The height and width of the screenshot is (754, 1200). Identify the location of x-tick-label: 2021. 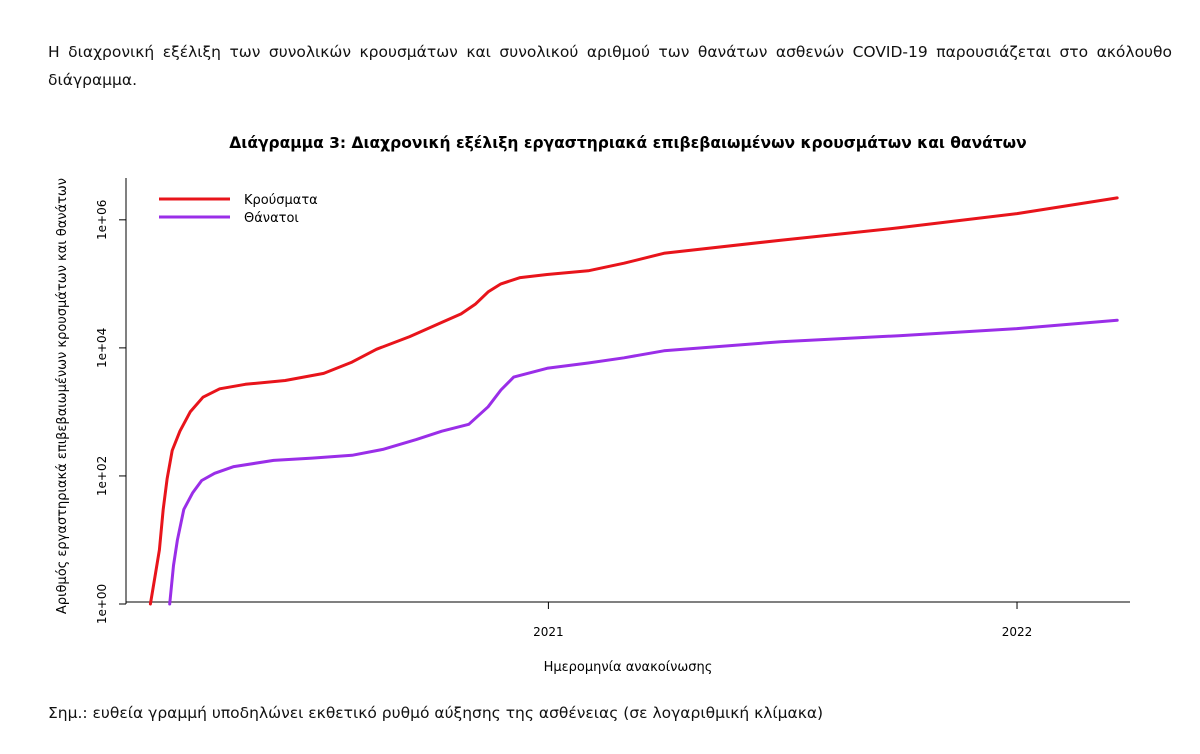
(548, 632).